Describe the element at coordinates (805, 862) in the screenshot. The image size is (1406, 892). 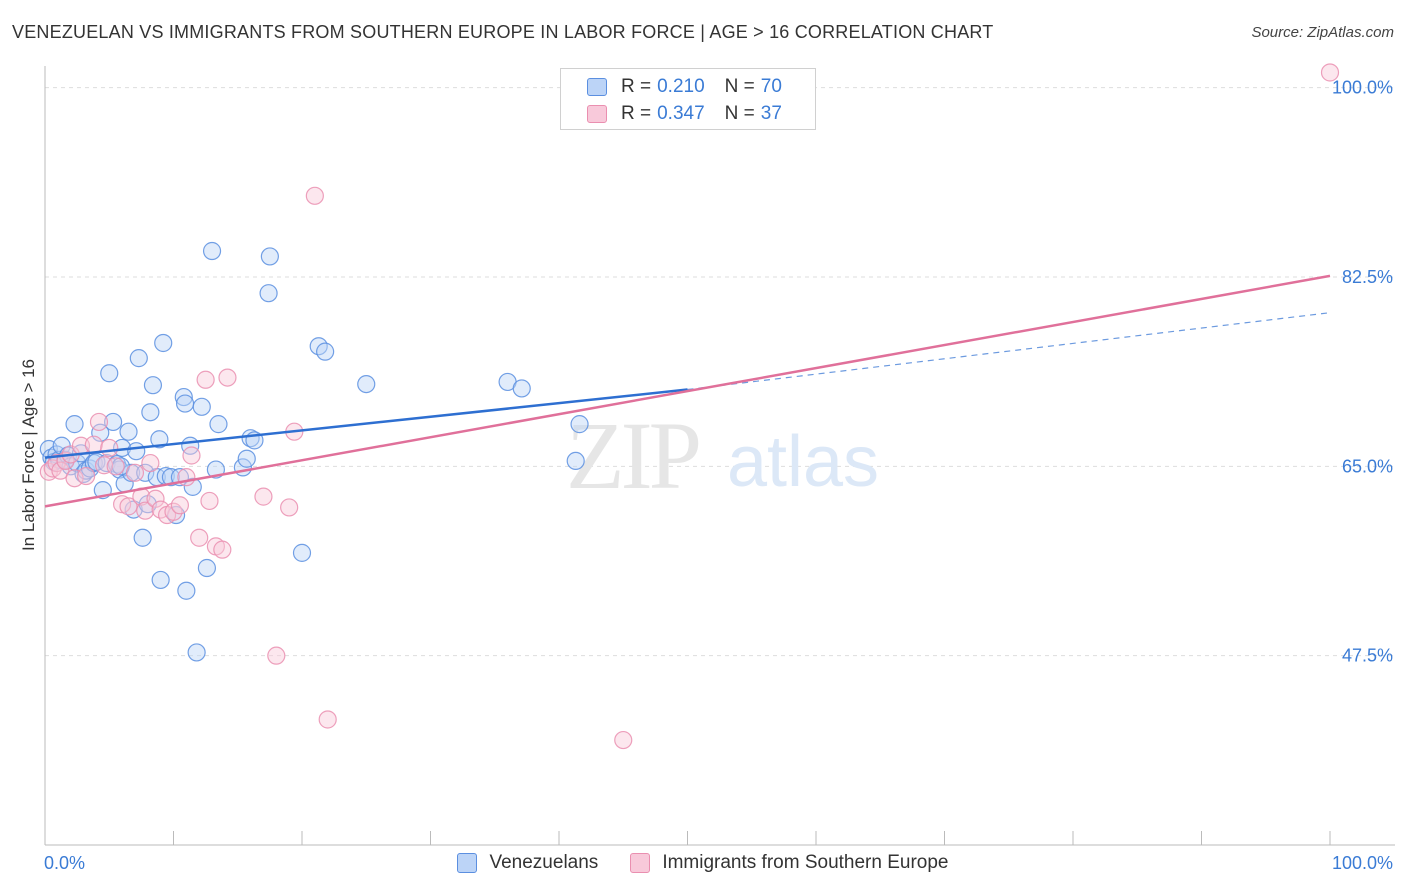
I see `legend-label-southern-europe: Immigrants from Southern Europe` at that location.